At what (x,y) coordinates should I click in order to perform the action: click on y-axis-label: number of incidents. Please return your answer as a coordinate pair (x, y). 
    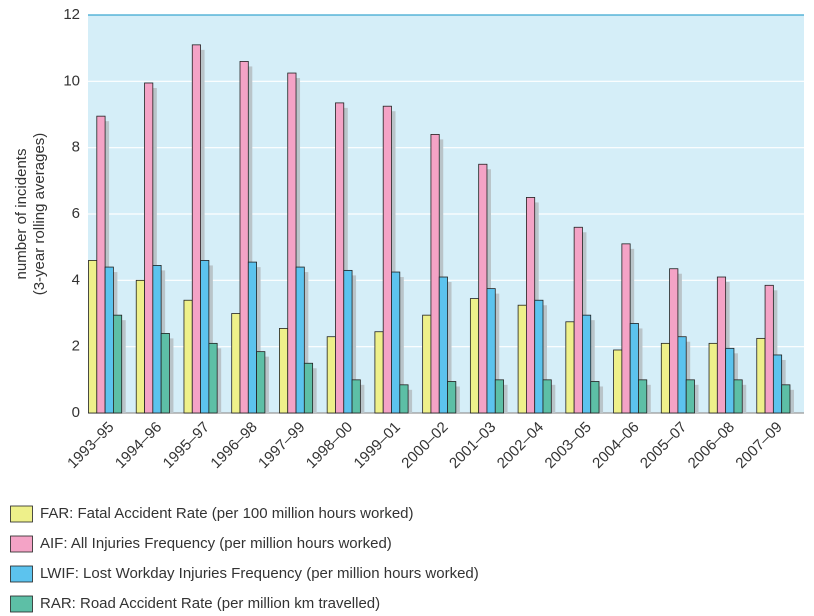
    Looking at the image, I should click on (21, 214).